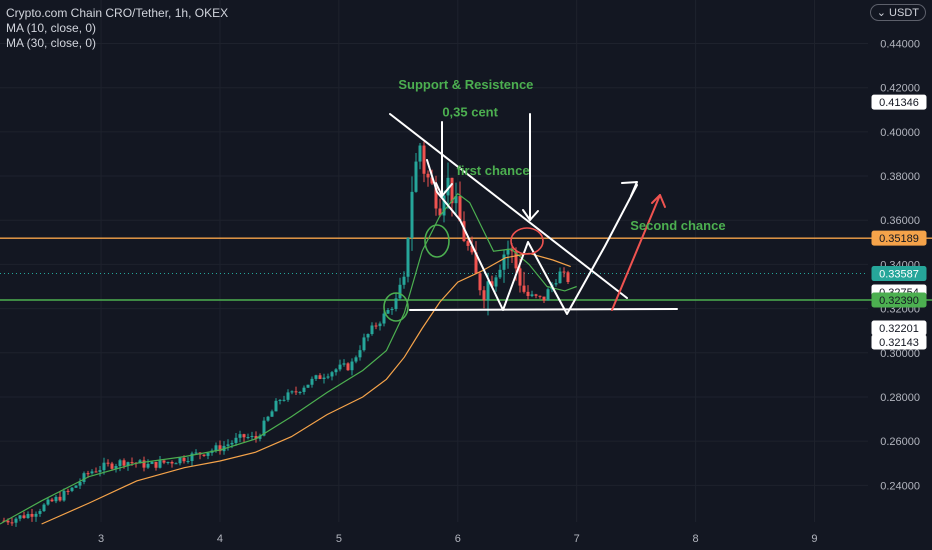 The height and width of the screenshot is (550, 932). I want to click on pattern-zigzag, so click(532, 237).